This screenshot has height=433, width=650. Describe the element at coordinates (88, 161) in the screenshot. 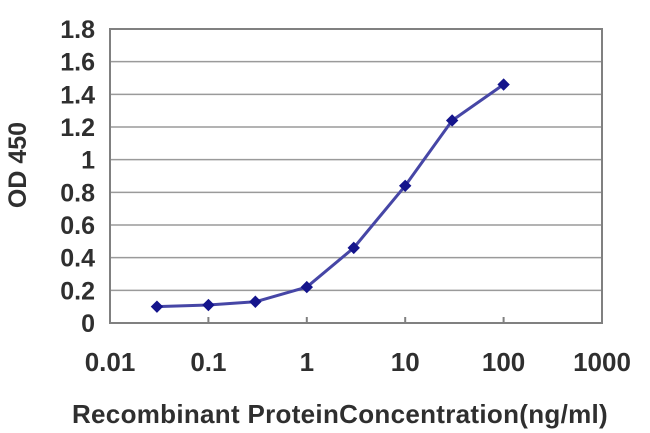

I see `y-tick-label: 1` at that location.